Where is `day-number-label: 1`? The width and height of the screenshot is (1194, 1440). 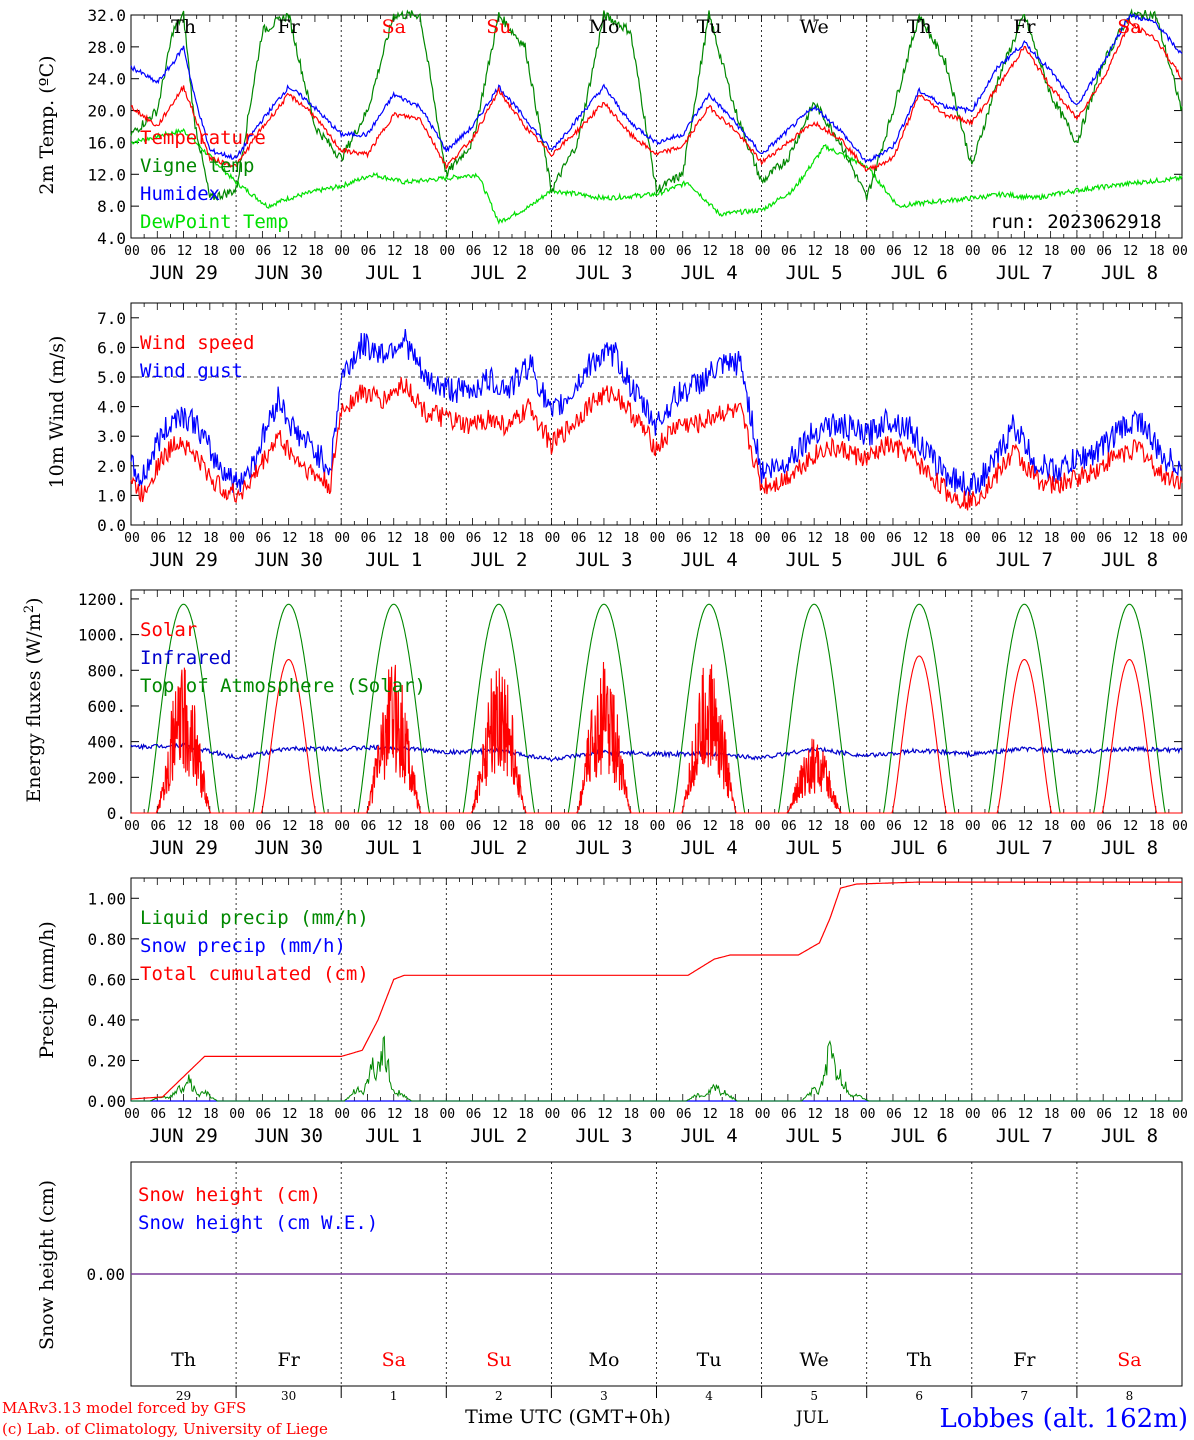
day-number-label: 1 is located at coordinates (394, 1396).